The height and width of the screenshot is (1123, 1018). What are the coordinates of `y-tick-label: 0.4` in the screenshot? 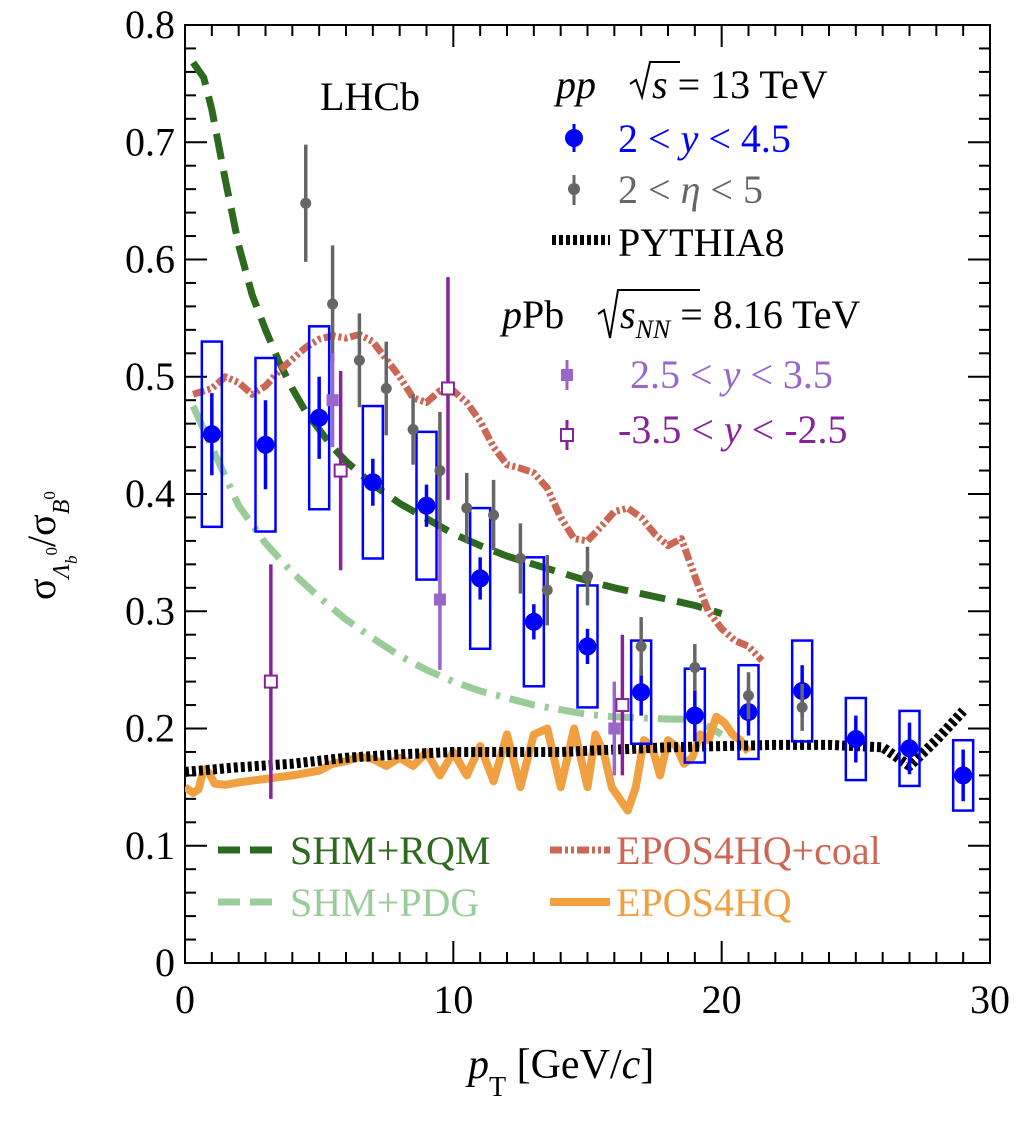 It's located at (150, 493).